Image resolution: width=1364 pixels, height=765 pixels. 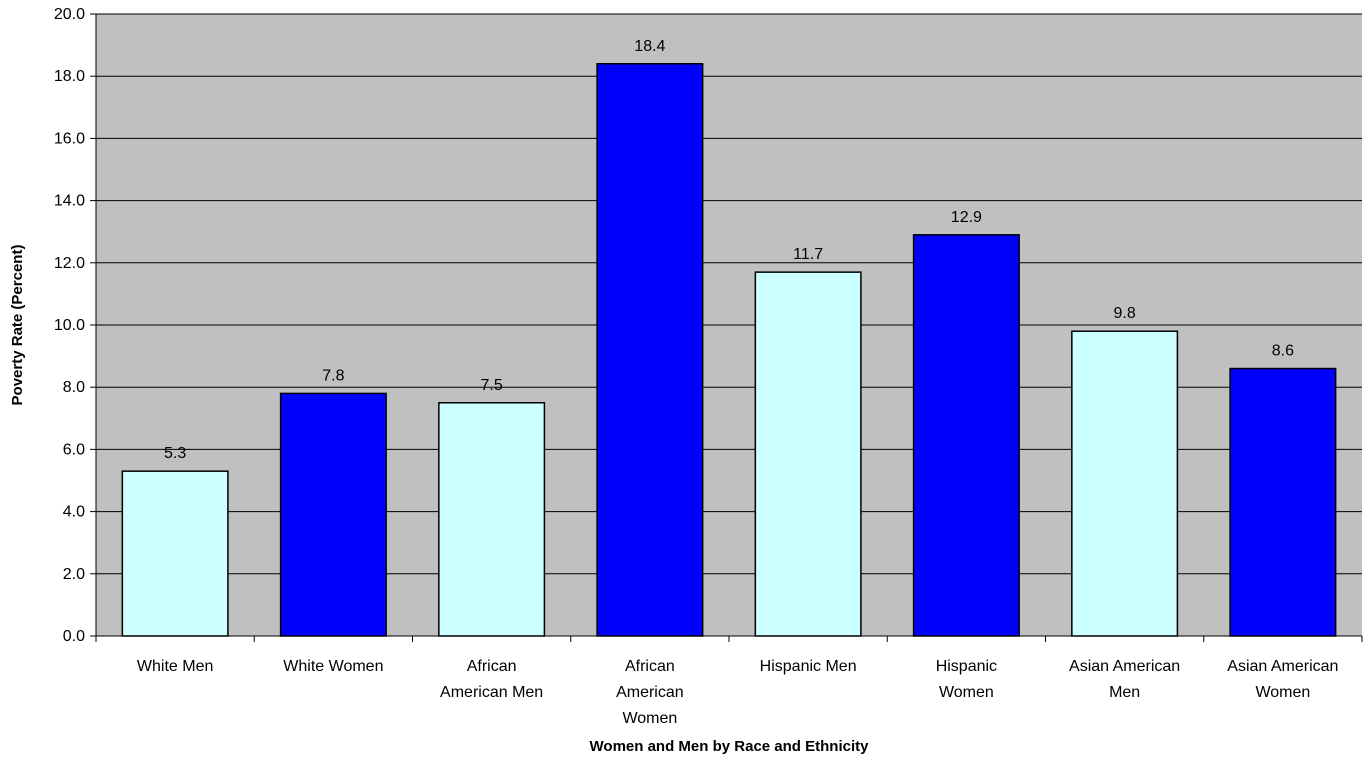 I want to click on data-label: 9.8, so click(x=1125, y=313).